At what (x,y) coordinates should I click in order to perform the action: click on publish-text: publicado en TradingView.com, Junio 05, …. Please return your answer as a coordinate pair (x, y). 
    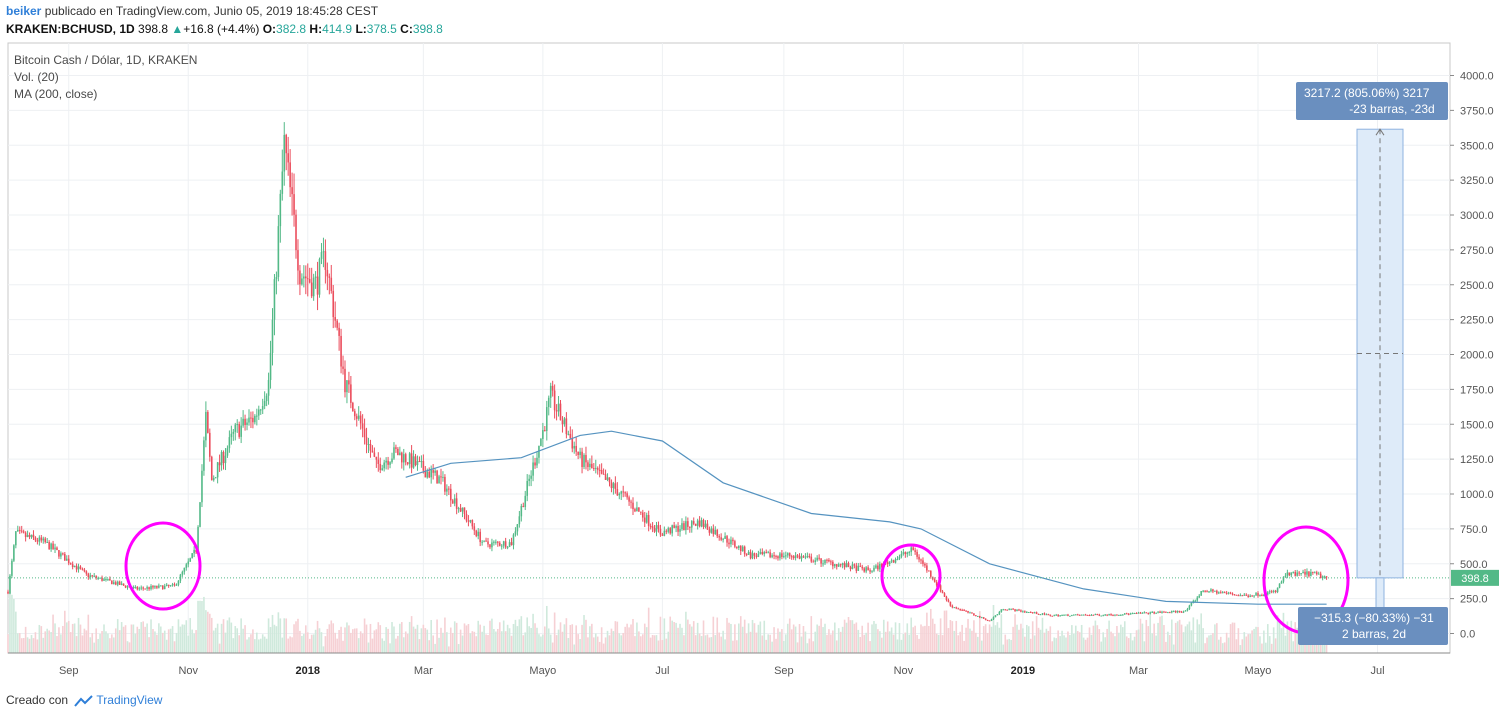
    Looking at the image, I should click on (211, 11).